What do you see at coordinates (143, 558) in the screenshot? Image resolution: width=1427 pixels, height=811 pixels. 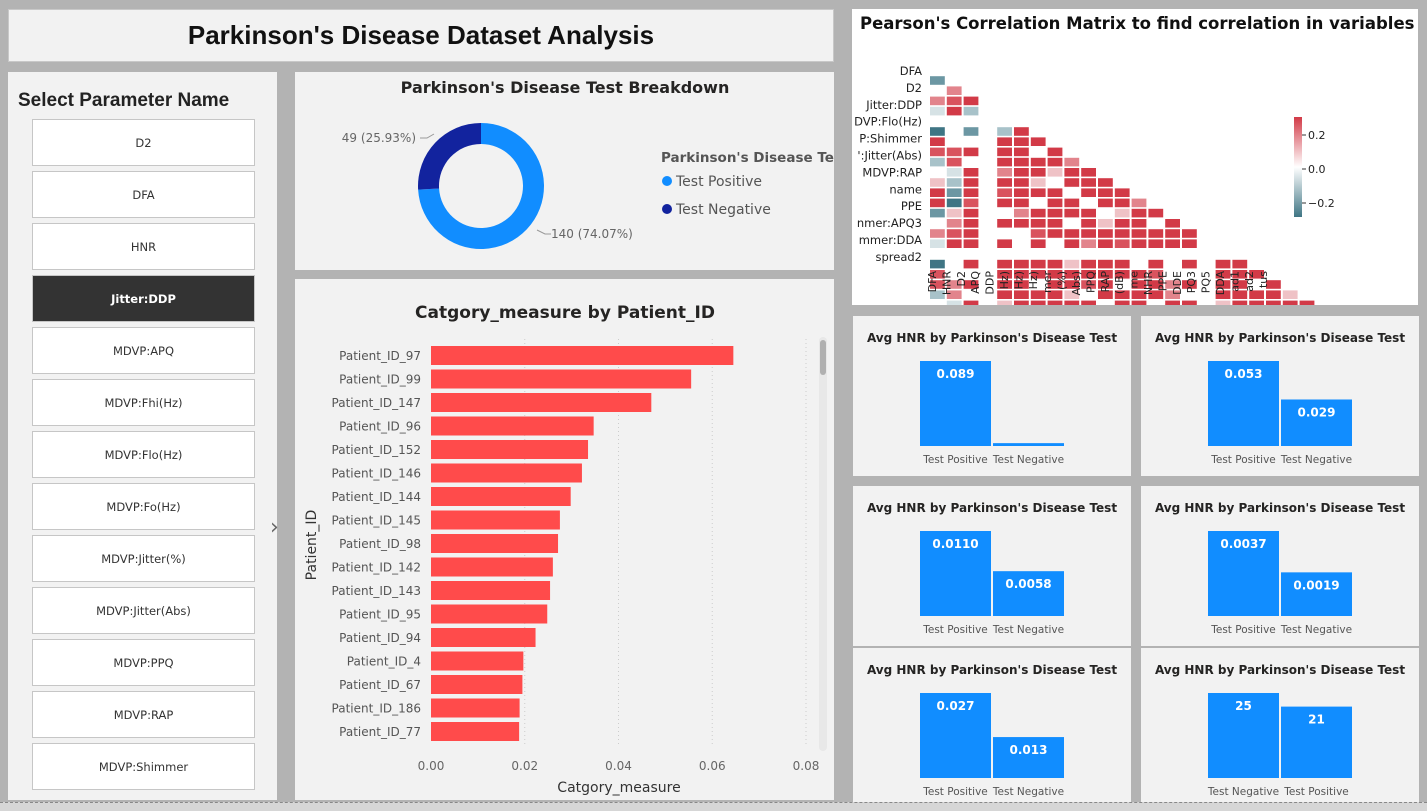 I see `slicer-item: MDVP:Jitter(%)` at bounding box center [143, 558].